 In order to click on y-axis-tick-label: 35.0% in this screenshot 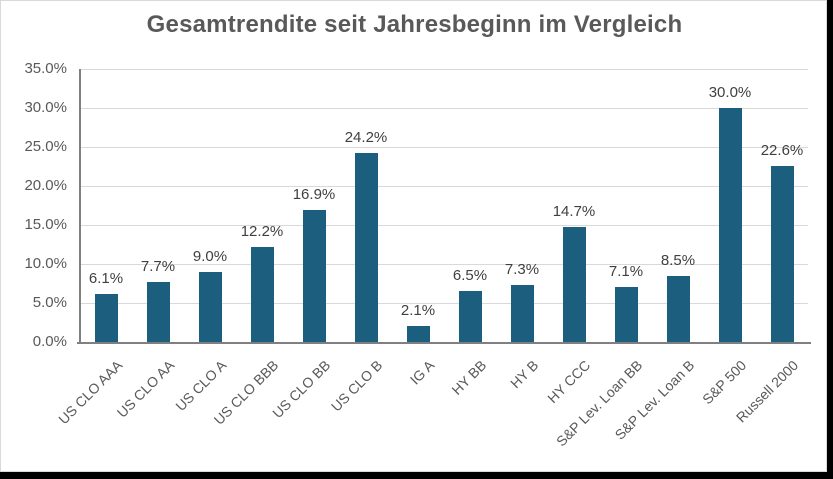, I will do `click(45, 68)`.